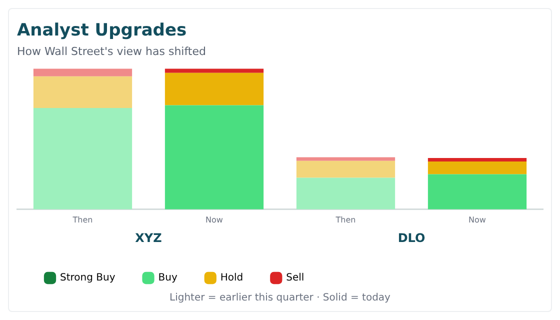 This screenshot has height=320, width=560. I want to click on legend-label: Hold, so click(232, 278).